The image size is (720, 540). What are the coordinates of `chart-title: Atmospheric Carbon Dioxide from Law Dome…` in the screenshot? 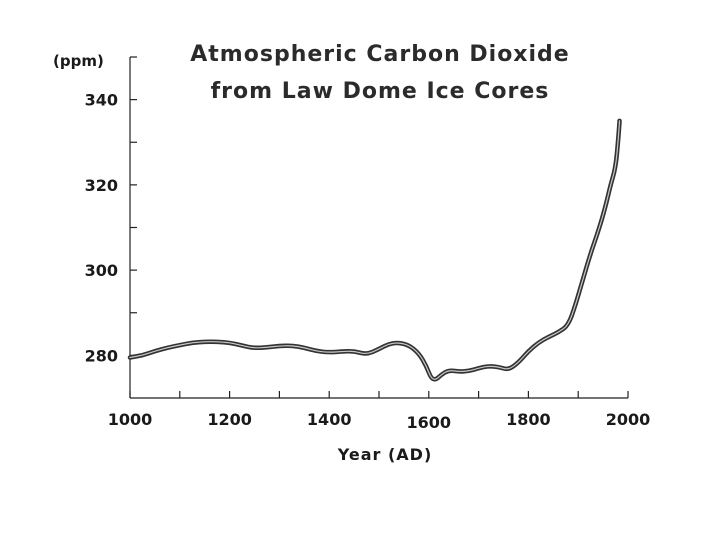 It's located at (379, 73).